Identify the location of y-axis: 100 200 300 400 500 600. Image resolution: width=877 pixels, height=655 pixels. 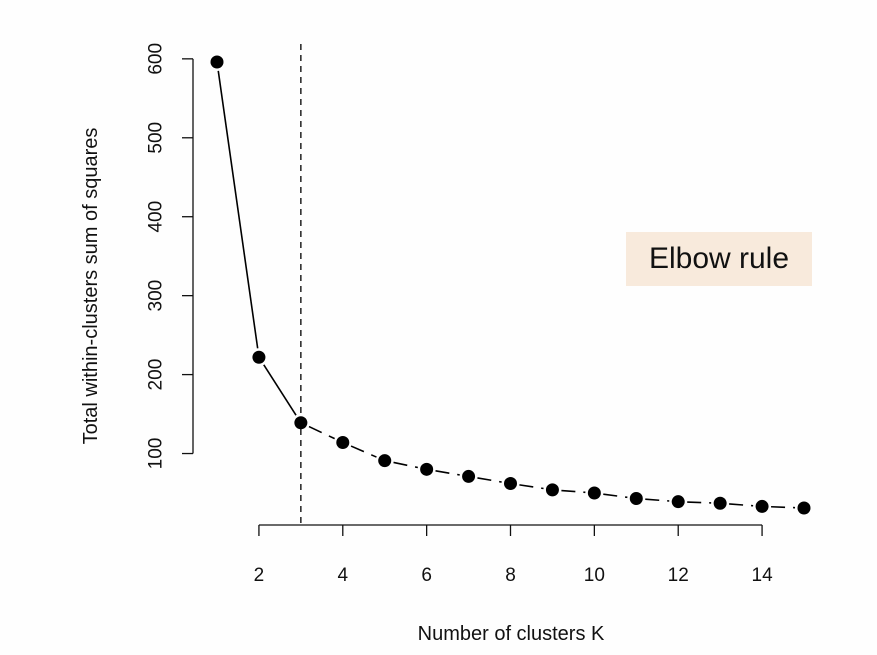
(170, 256).